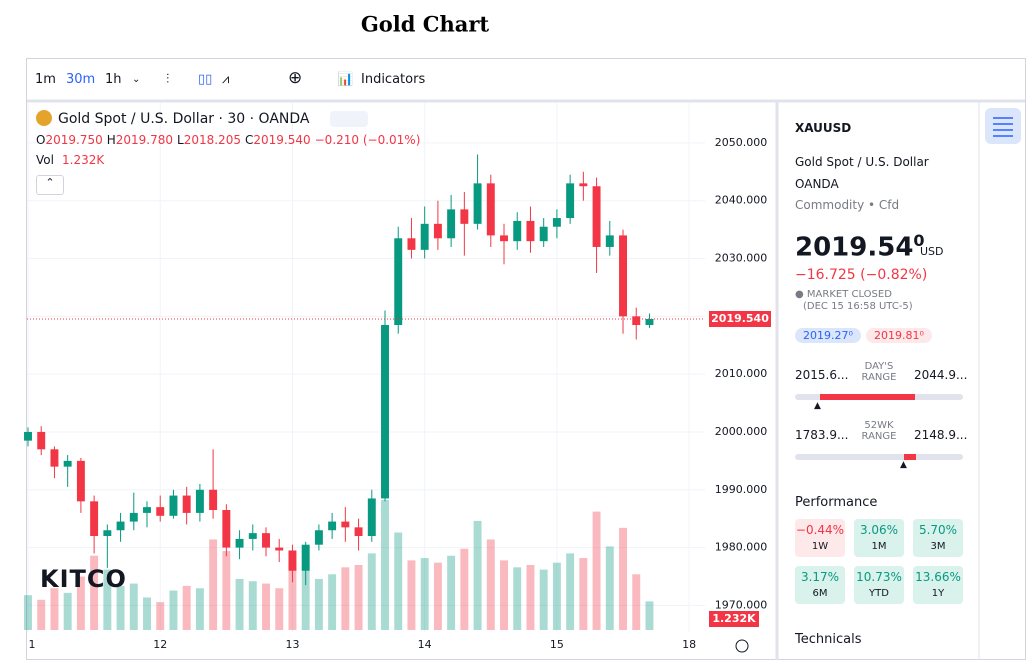  What do you see at coordinates (858, 306) in the screenshot?
I see `market-time: (DEC 15 16:58 UTC-5)` at bounding box center [858, 306].